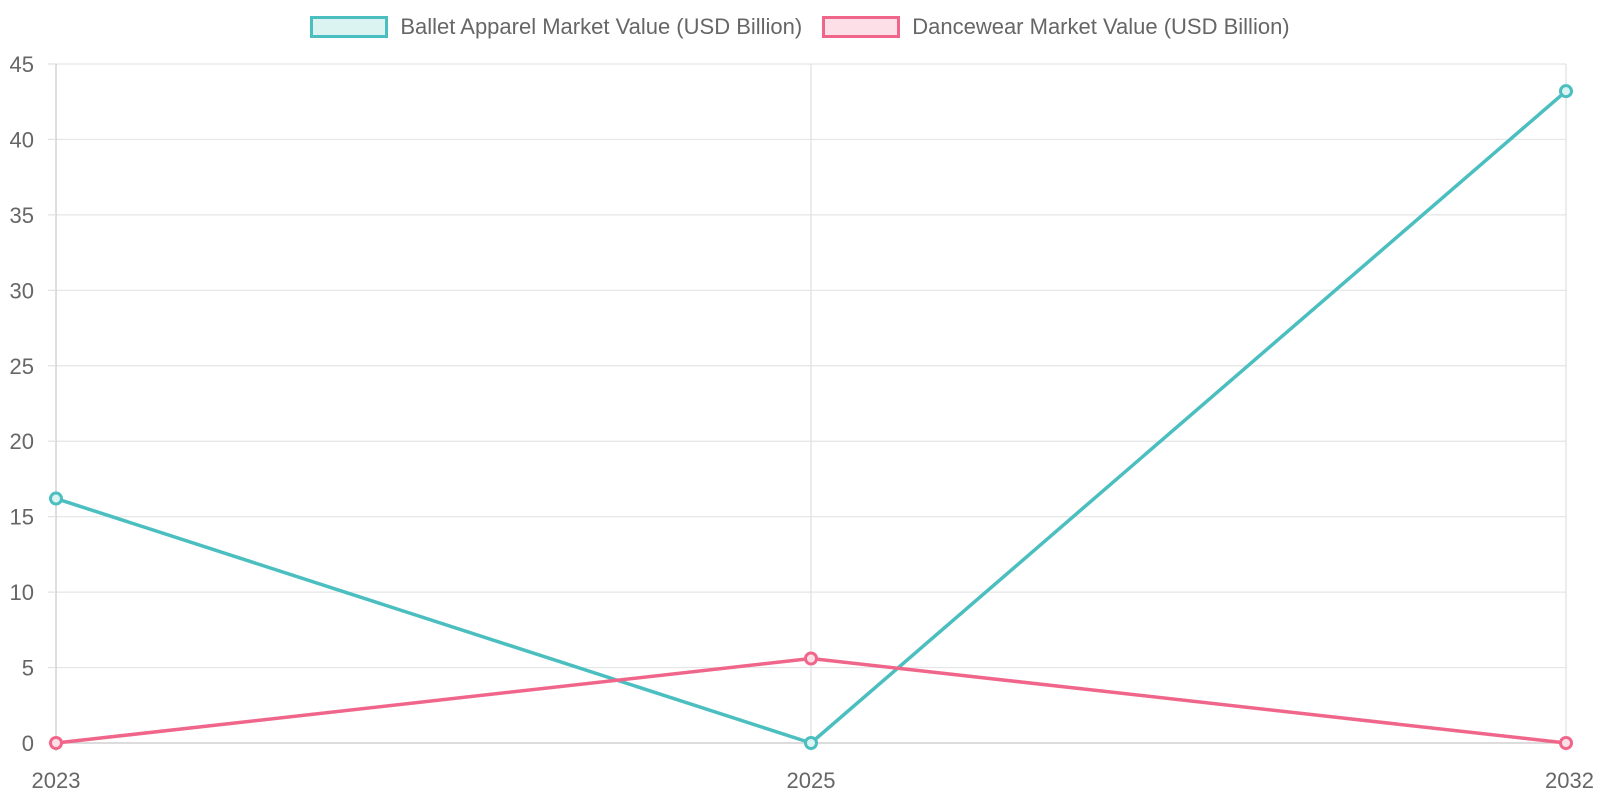  Describe the element at coordinates (22, 290) in the screenshot. I see `y-tick-label: 30` at that location.